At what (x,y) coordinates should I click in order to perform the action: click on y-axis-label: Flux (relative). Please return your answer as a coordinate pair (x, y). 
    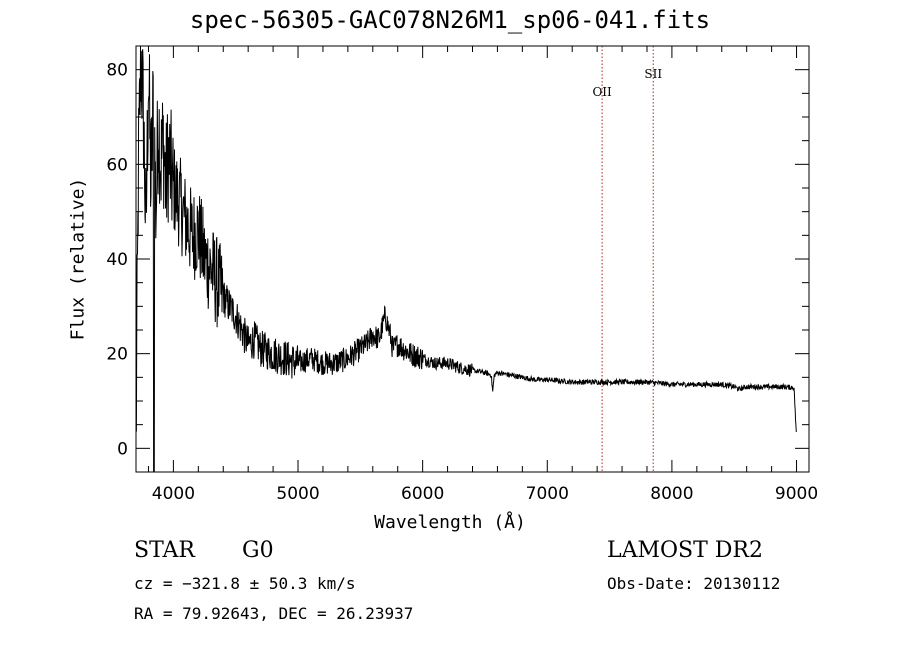
    Looking at the image, I should click on (78, 259).